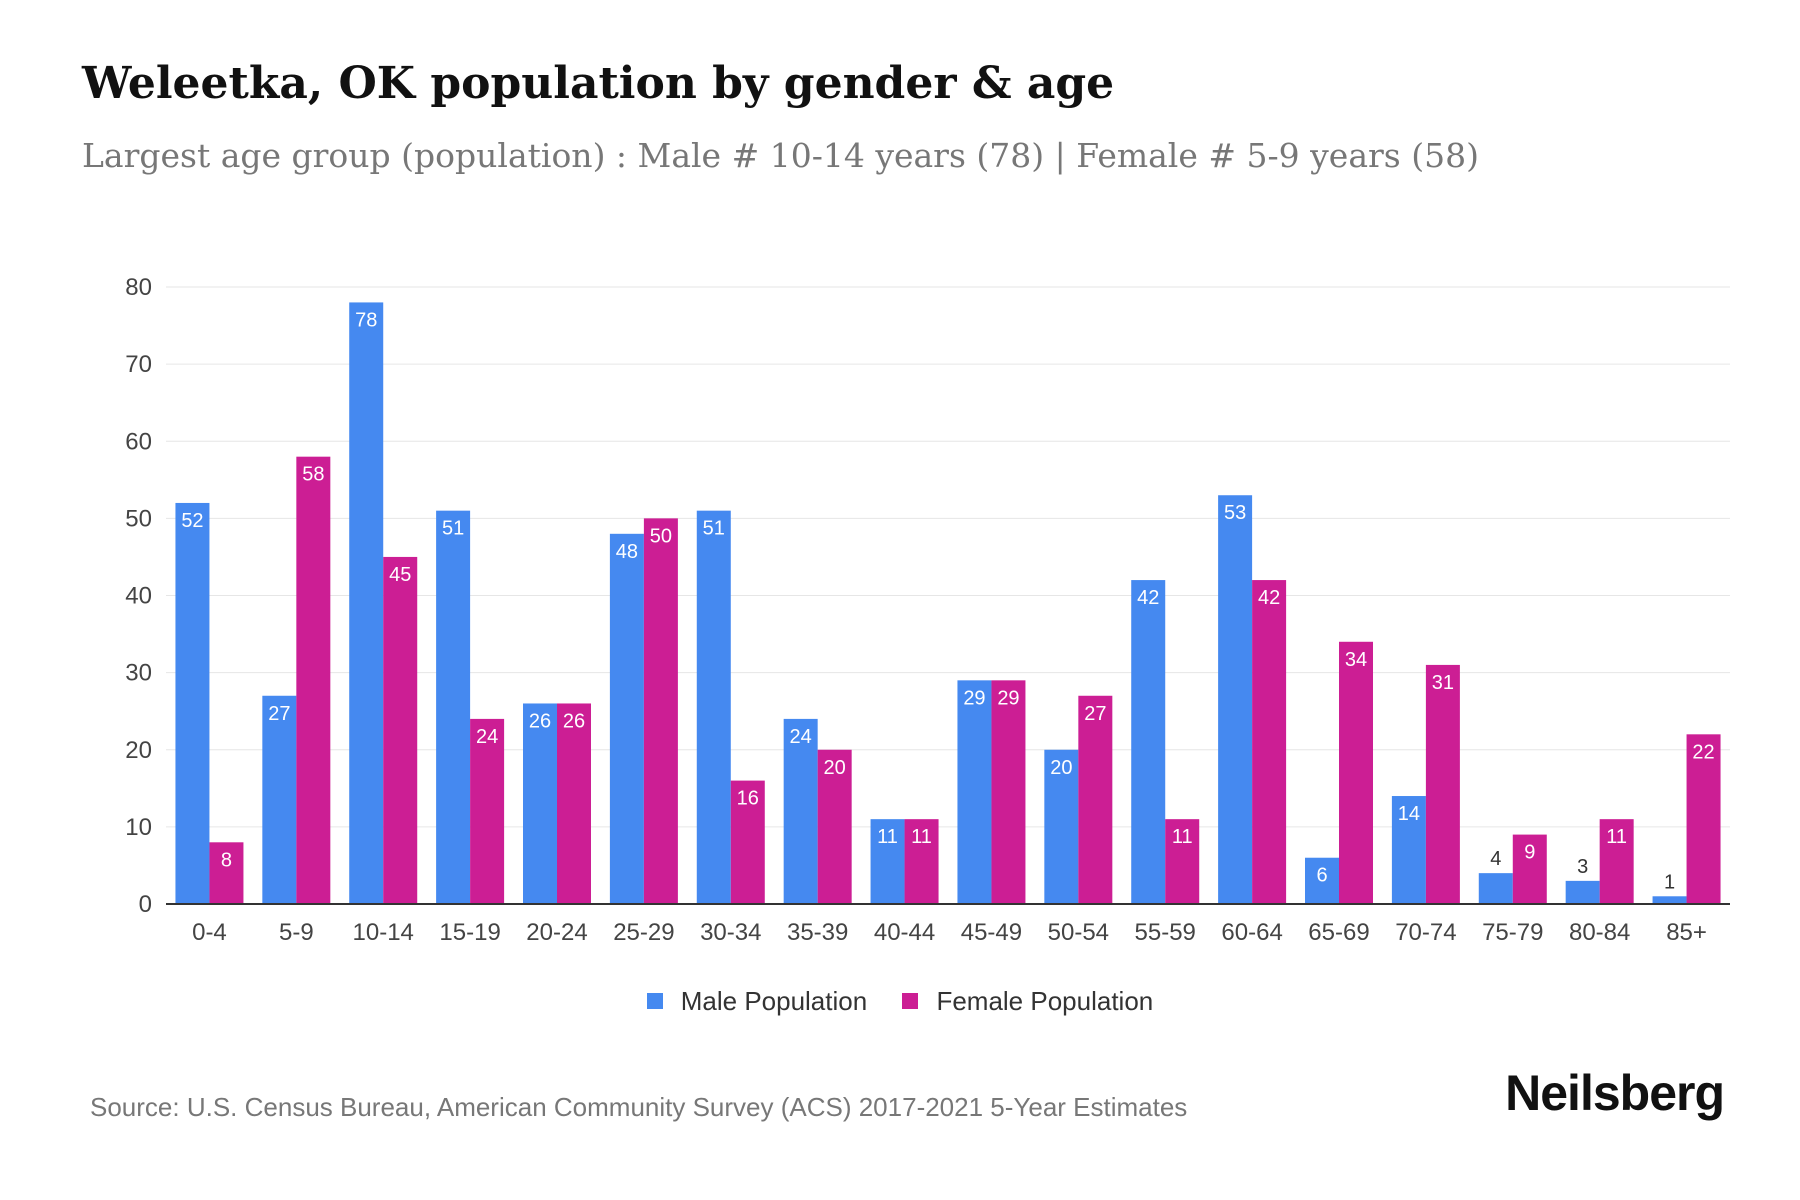 Image resolution: width=1800 pixels, height=1200 pixels. I want to click on male-data-label: 78, so click(366, 320).